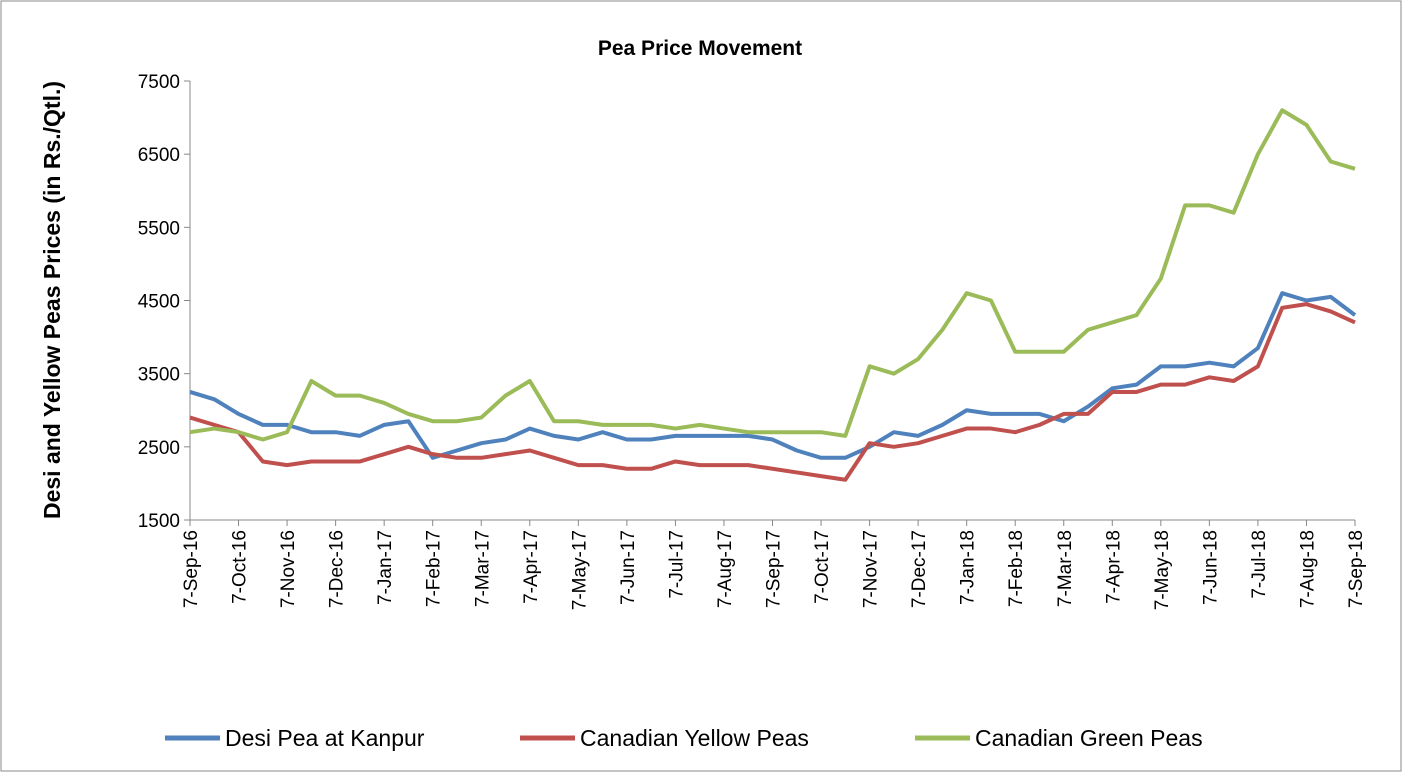 The width and height of the screenshot is (1403, 778). I want to click on x-tick-label: 7-Jul-18, so click(1259, 564).